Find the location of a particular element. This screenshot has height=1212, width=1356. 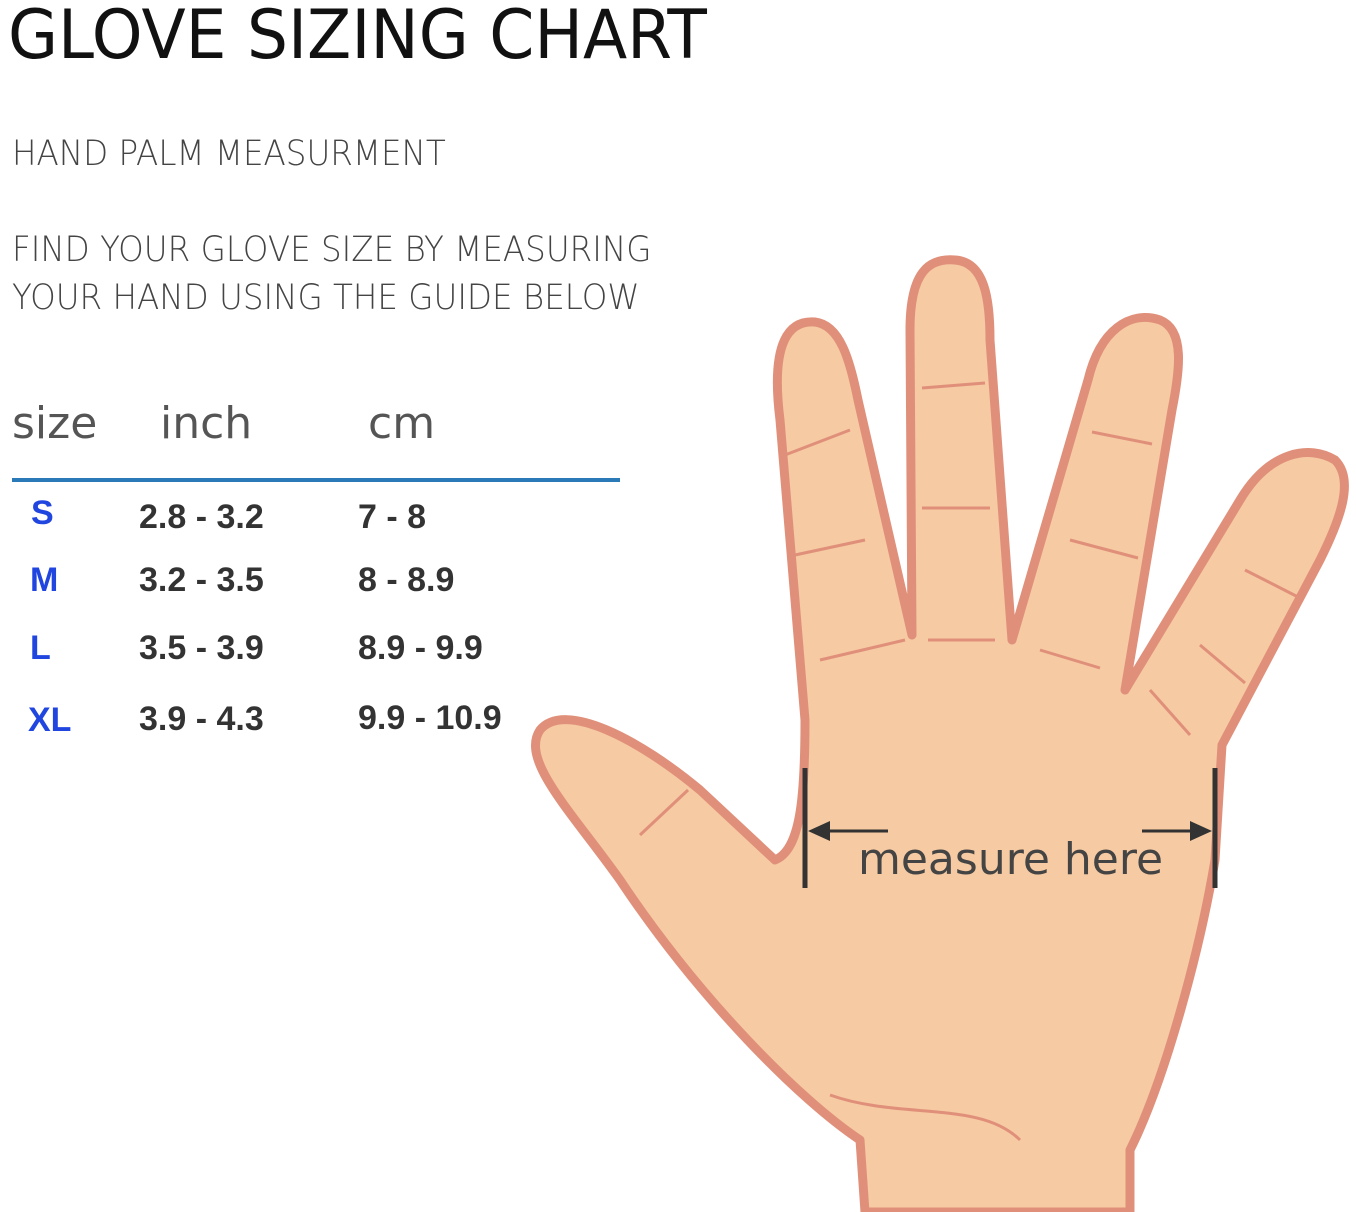

header-size: size is located at coordinates (55, 423).